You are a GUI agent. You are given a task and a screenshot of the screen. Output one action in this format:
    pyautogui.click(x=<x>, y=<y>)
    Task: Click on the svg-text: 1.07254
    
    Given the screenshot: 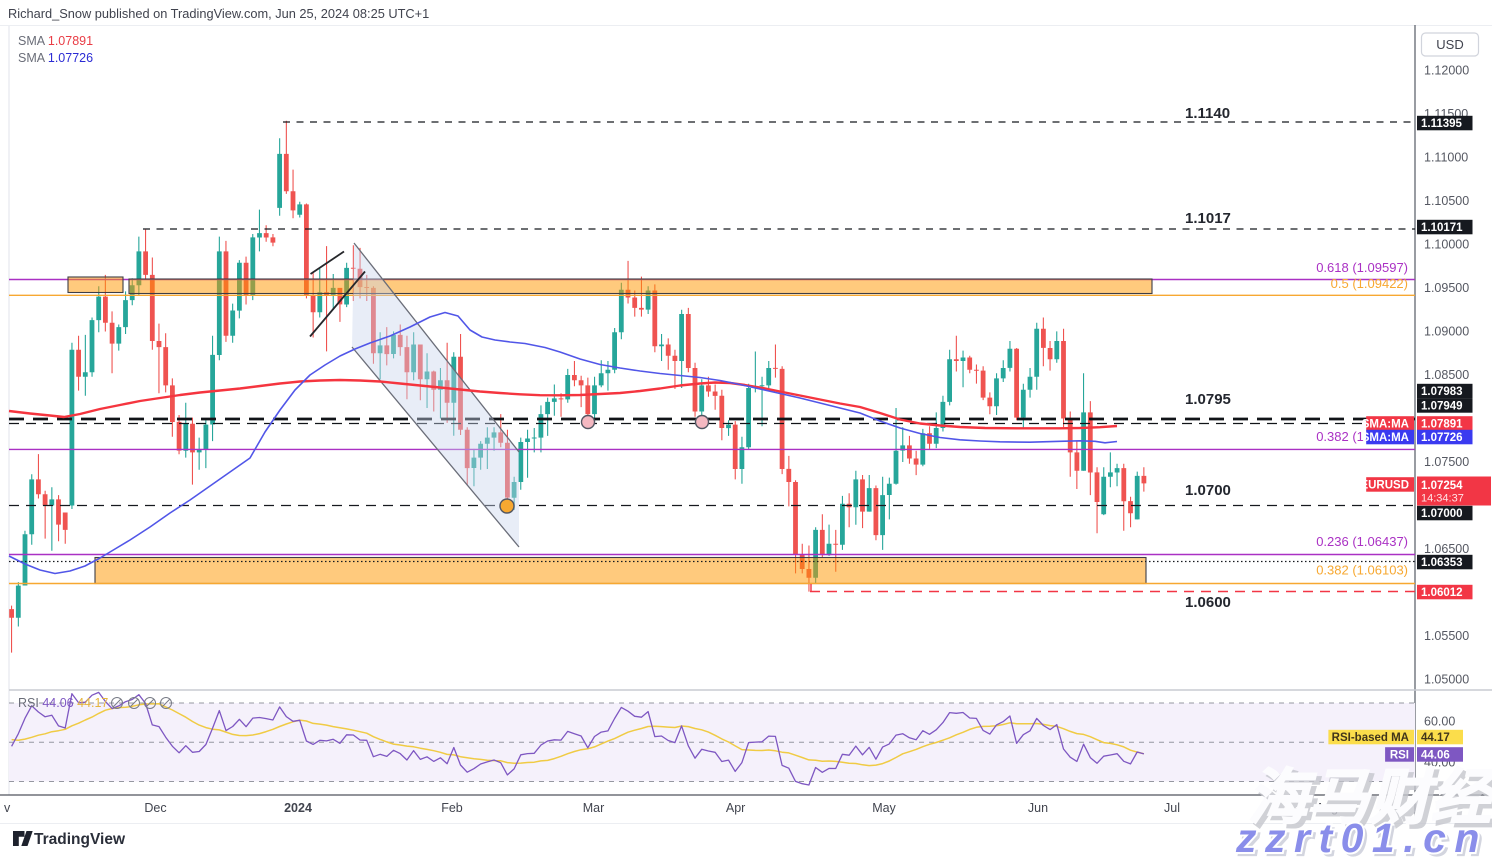 What is the action you would take?
    pyautogui.click(x=1442, y=486)
    